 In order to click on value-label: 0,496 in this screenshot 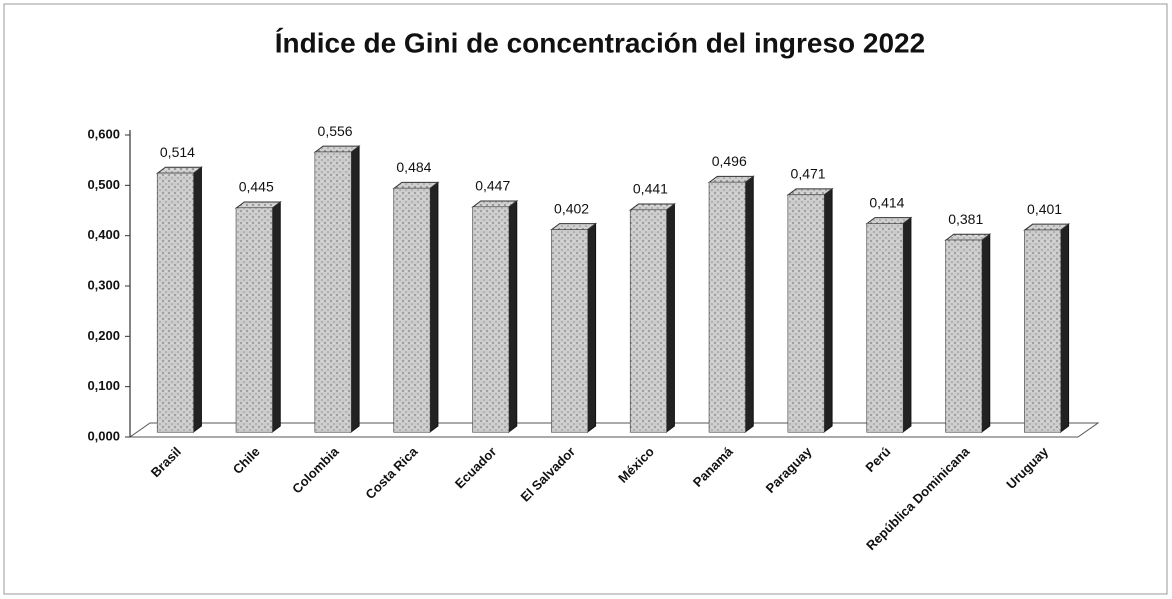, I will do `click(729, 161)`.